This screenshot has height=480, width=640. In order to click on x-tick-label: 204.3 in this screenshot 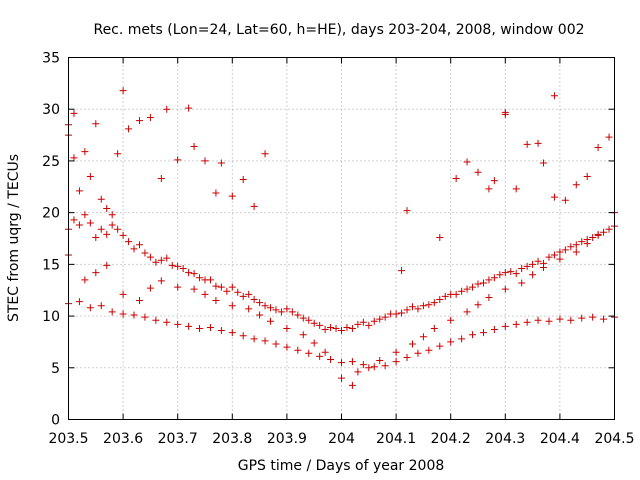, I will do `click(505, 439)`.